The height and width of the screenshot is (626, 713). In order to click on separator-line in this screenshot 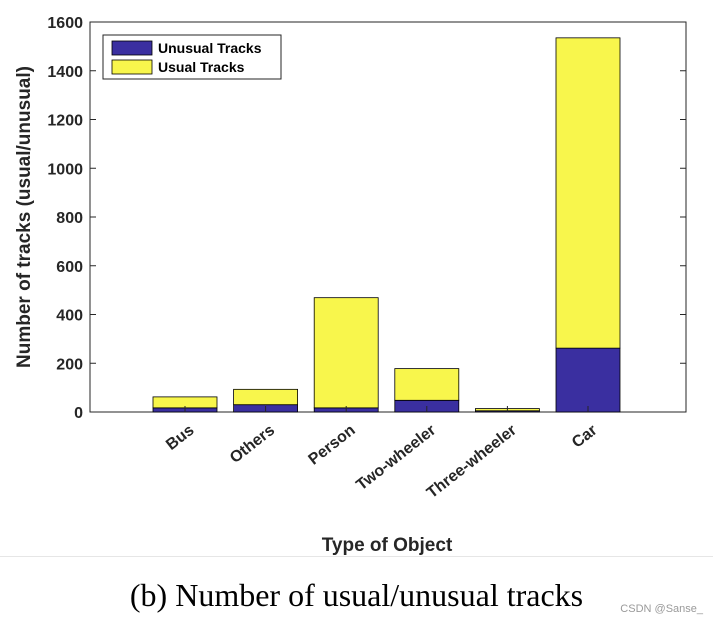, I will do `click(356, 556)`.